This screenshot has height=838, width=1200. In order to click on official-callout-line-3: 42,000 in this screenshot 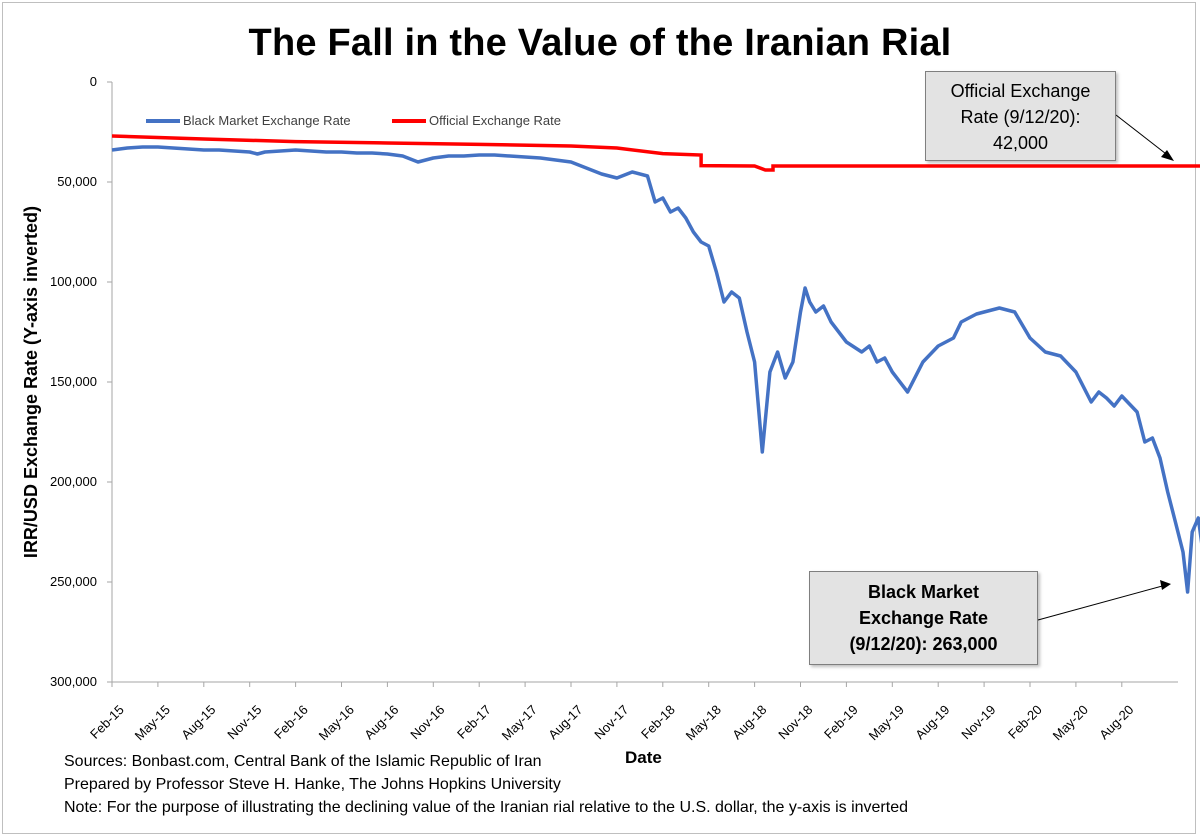, I will do `click(1020, 143)`.